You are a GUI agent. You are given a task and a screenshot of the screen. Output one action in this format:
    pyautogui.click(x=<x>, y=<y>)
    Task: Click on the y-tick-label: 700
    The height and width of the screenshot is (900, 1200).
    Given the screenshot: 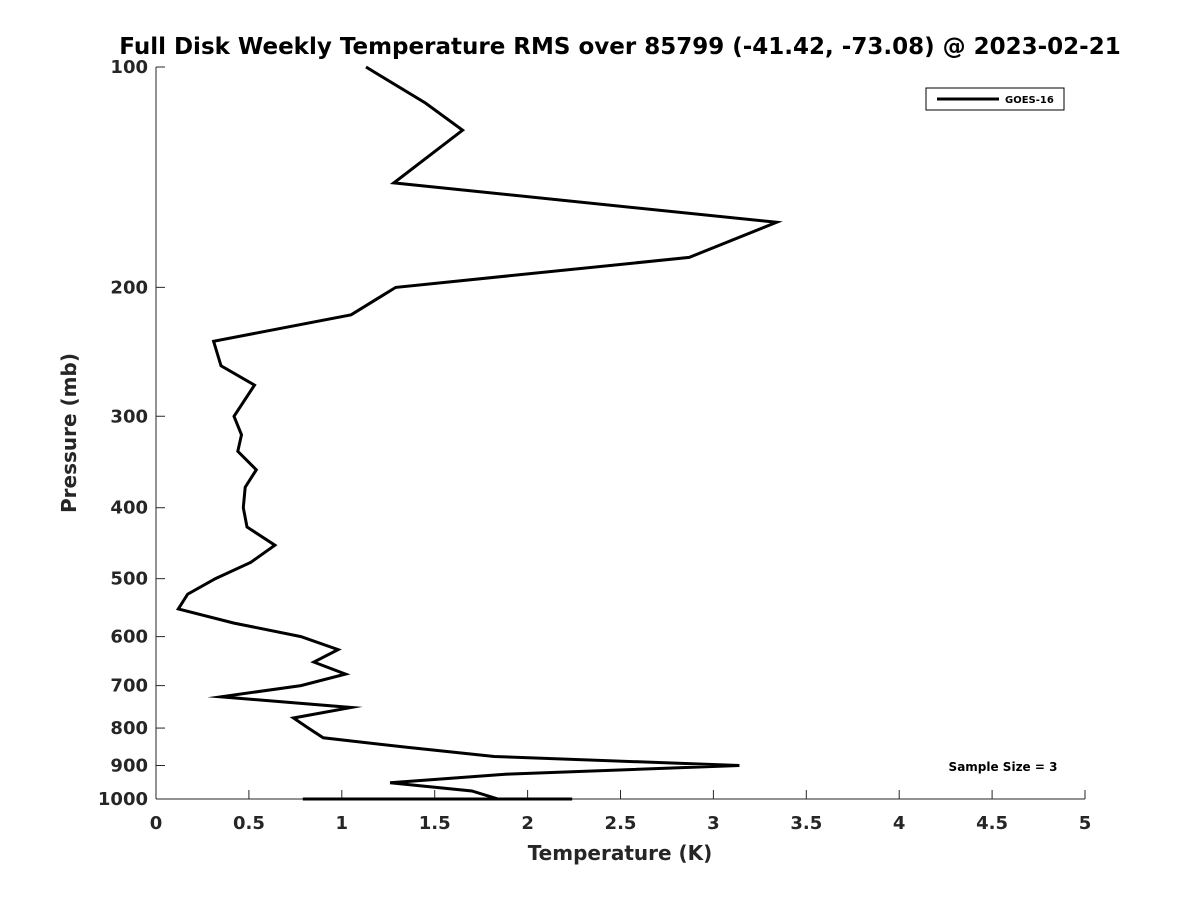 What is the action you would take?
    pyautogui.click(x=129, y=686)
    